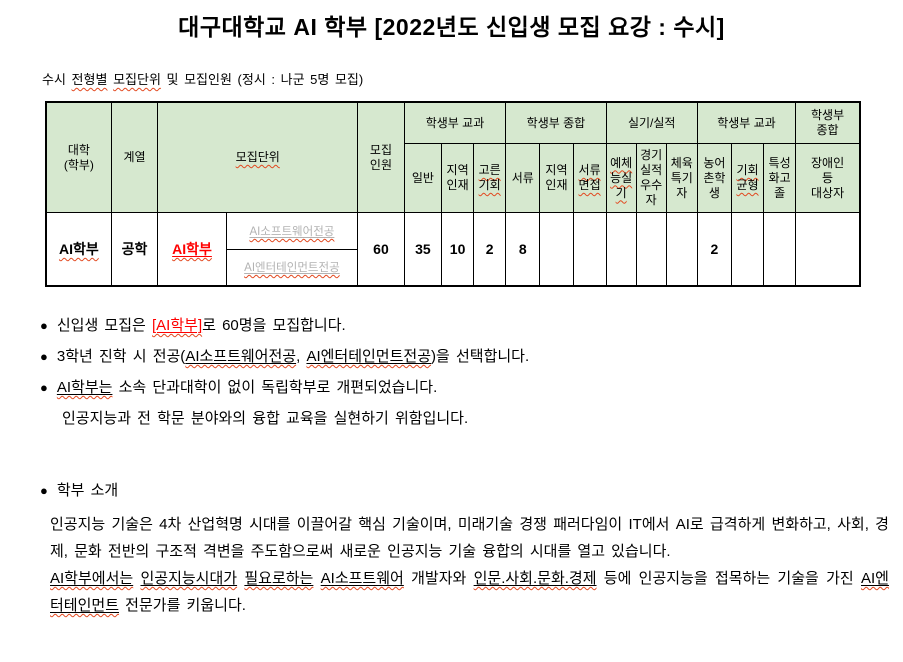 This screenshot has height=662, width=903. I want to click on p2-word6: AI엔터테인먼트, so click(469, 592).